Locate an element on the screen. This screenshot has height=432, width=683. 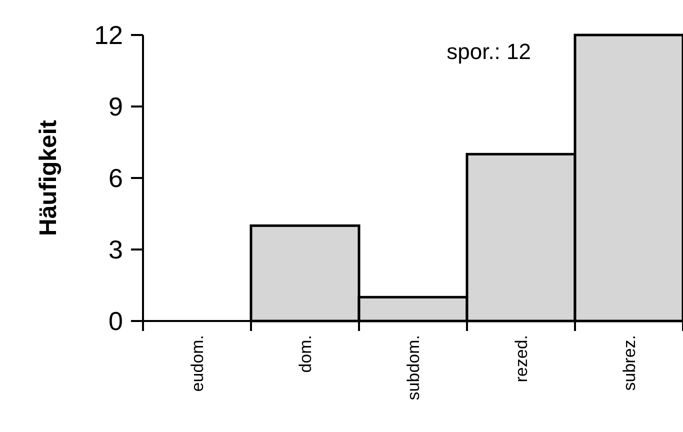
annotation: spor.: 12 is located at coordinates (488, 51).